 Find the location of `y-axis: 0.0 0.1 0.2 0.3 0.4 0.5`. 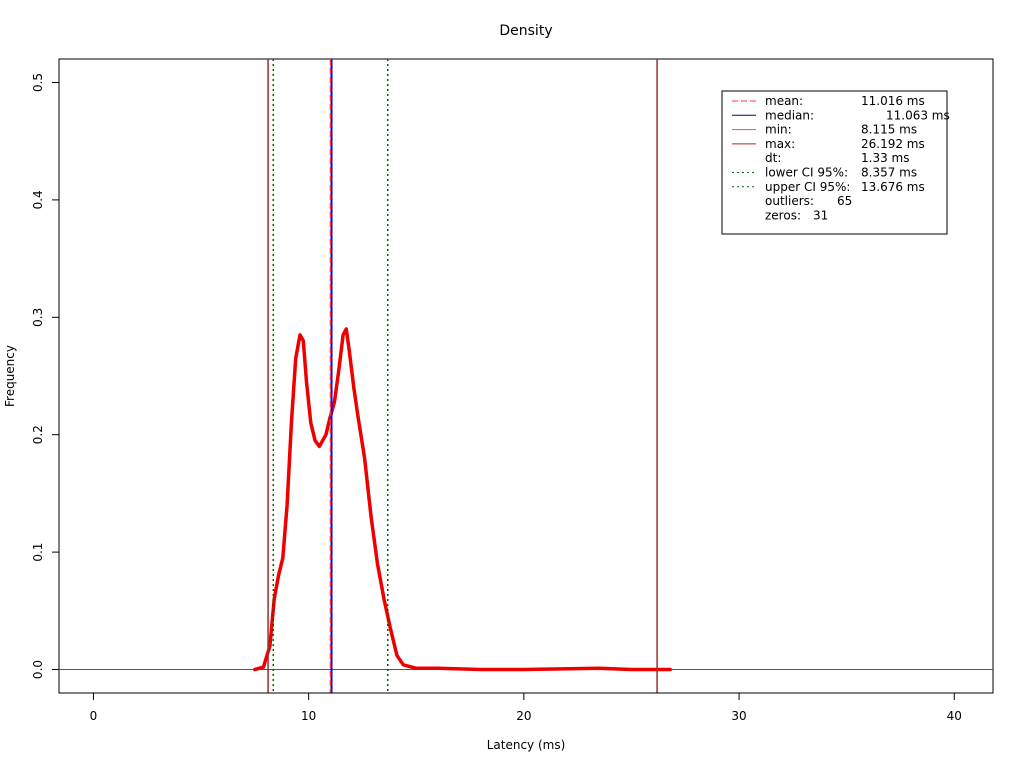

y-axis: 0.0 0.1 0.2 0.3 0.4 0.5 is located at coordinates (45, 376).